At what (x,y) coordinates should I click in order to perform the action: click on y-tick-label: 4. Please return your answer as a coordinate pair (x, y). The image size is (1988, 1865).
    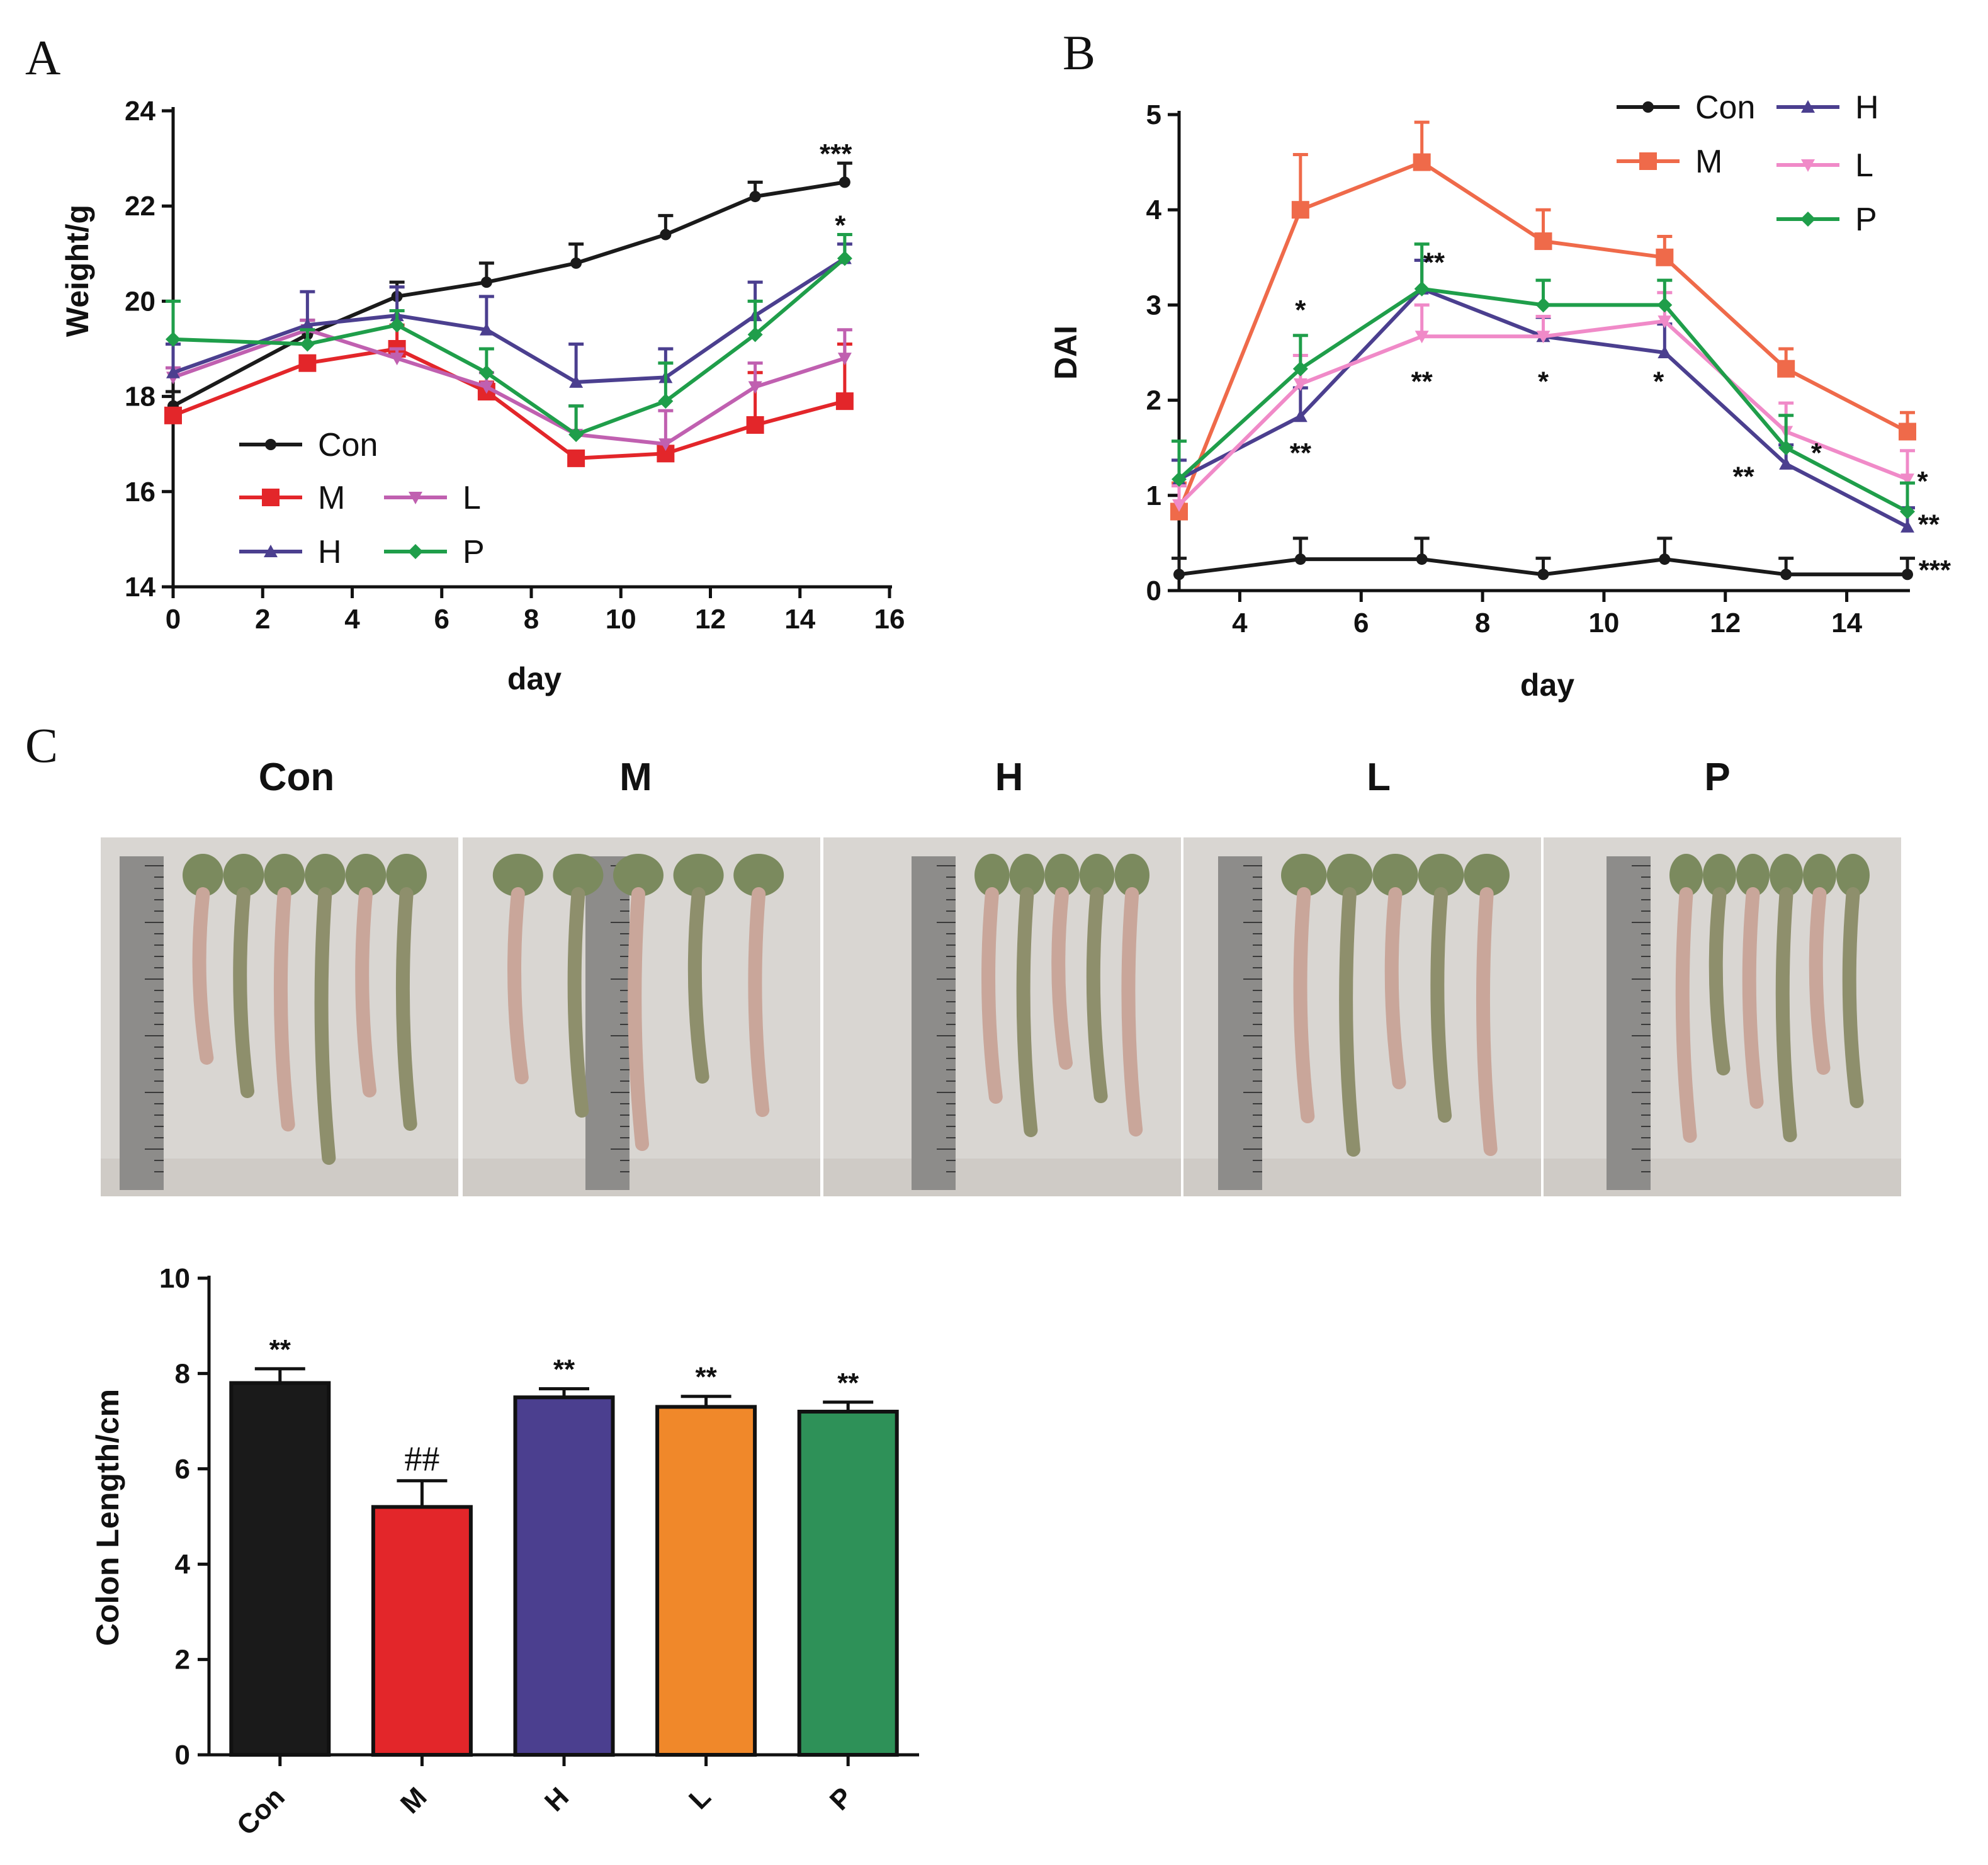
    Looking at the image, I should click on (1154, 210).